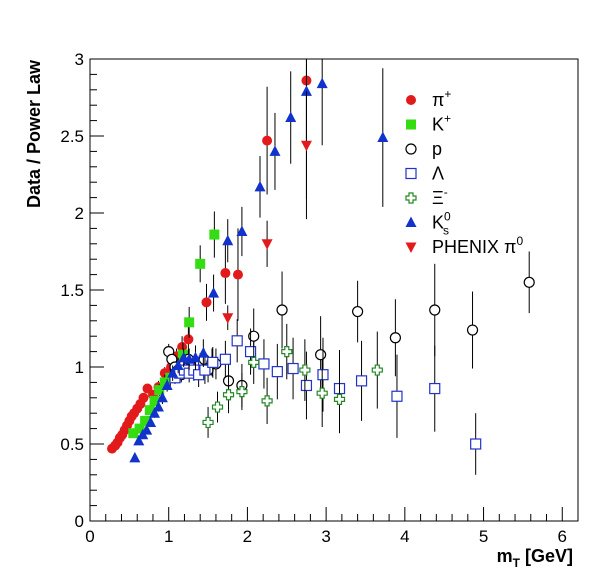 The image size is (600, 579). I want to click on x-axis-title: mT [GeV], so click(535, 558).